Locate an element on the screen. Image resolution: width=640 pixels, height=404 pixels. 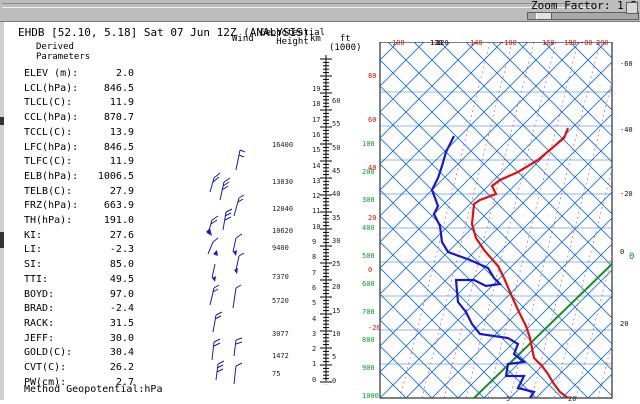
km-tick: 4 is located at coordinates (314, 318).